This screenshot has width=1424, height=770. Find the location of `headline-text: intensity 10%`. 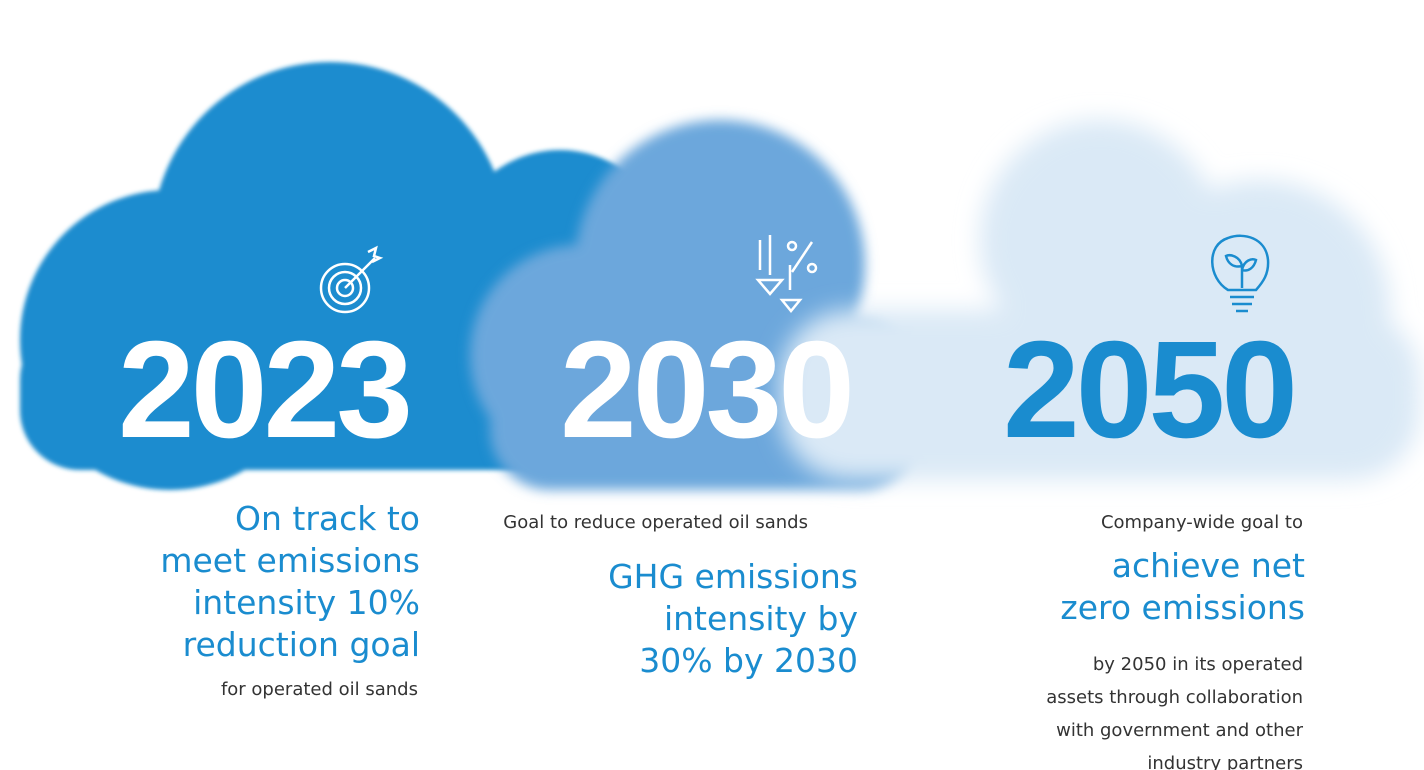

headline-text: intensity 10% is located at coordinates (306, 602).